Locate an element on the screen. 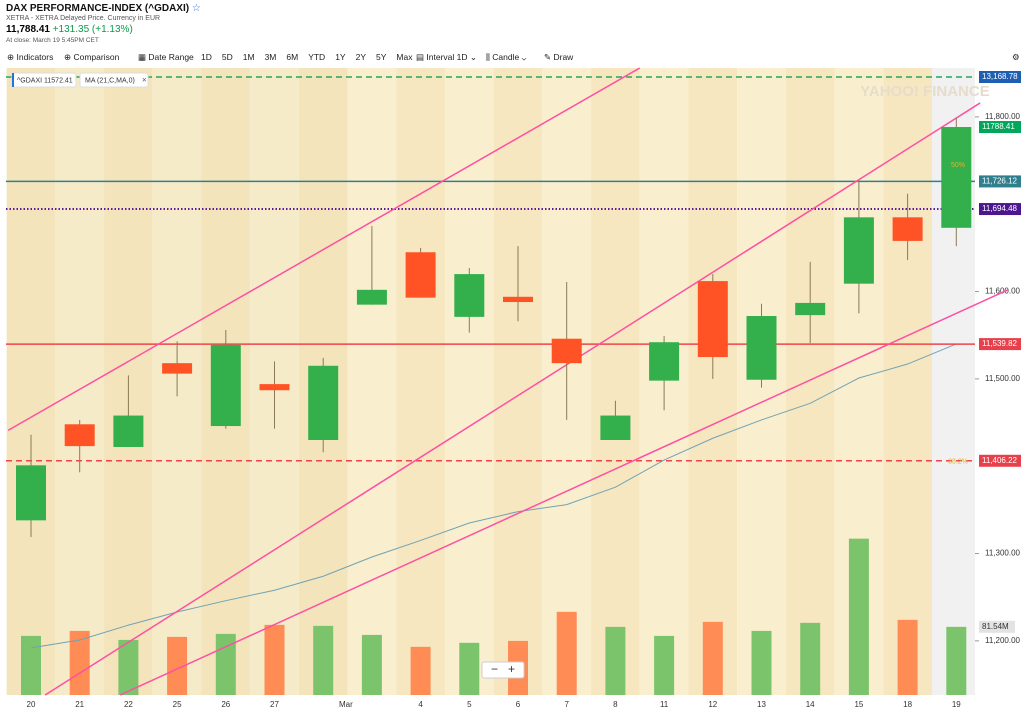 The width and height of the screenshot is (1024, 718). comparison-button: ⊕ Comparison is located at coordinates (92, 57).